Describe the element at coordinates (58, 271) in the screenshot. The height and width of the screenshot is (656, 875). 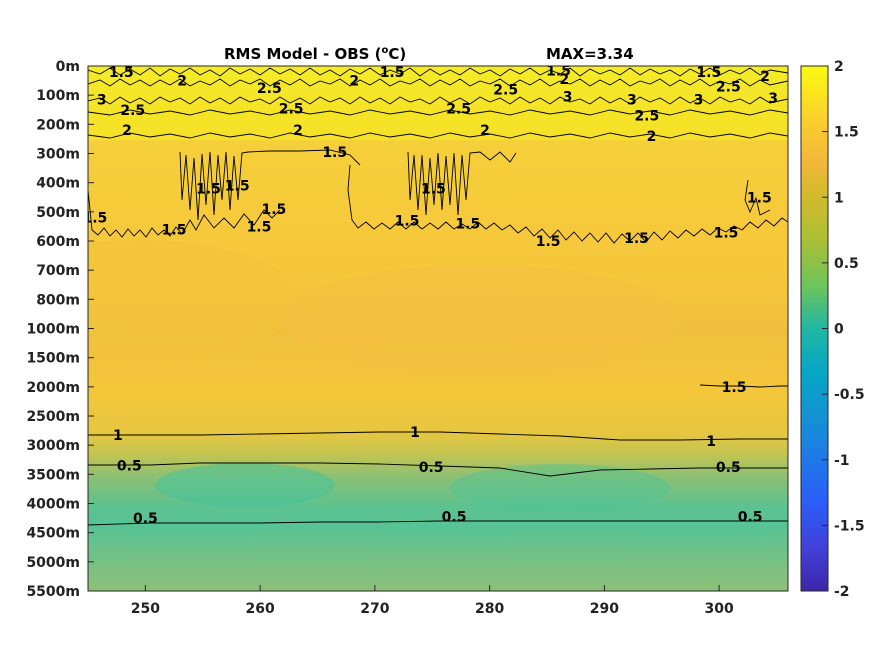
I see `y-tick-label: 700m` at that location.